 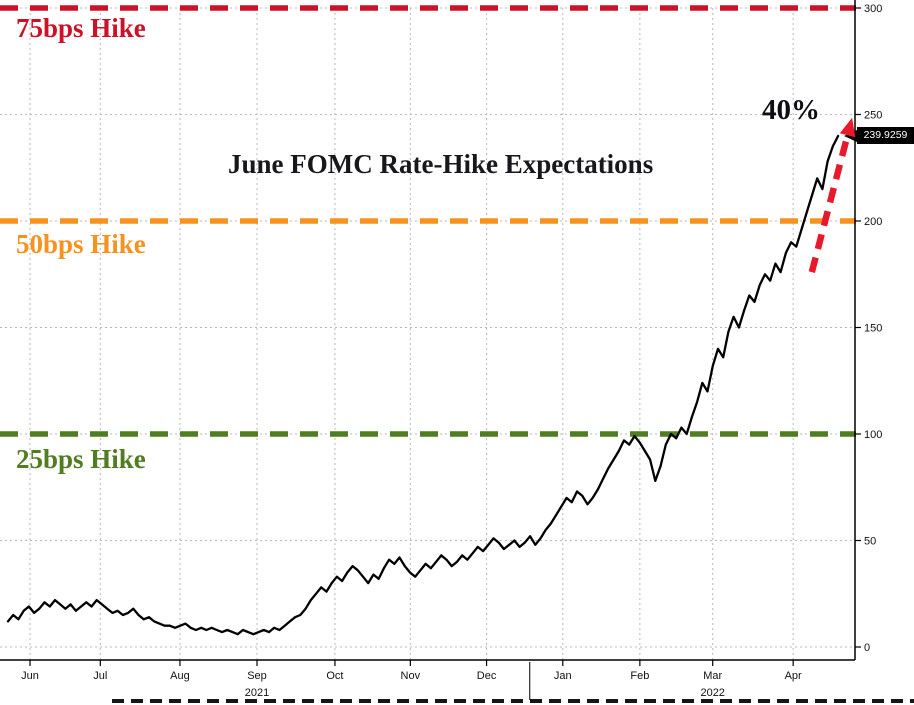 What do you see at coordinates (885, 135) in the screenshot?
I see `last-value-badge: 239.9259` at bounding box center [885, 135].